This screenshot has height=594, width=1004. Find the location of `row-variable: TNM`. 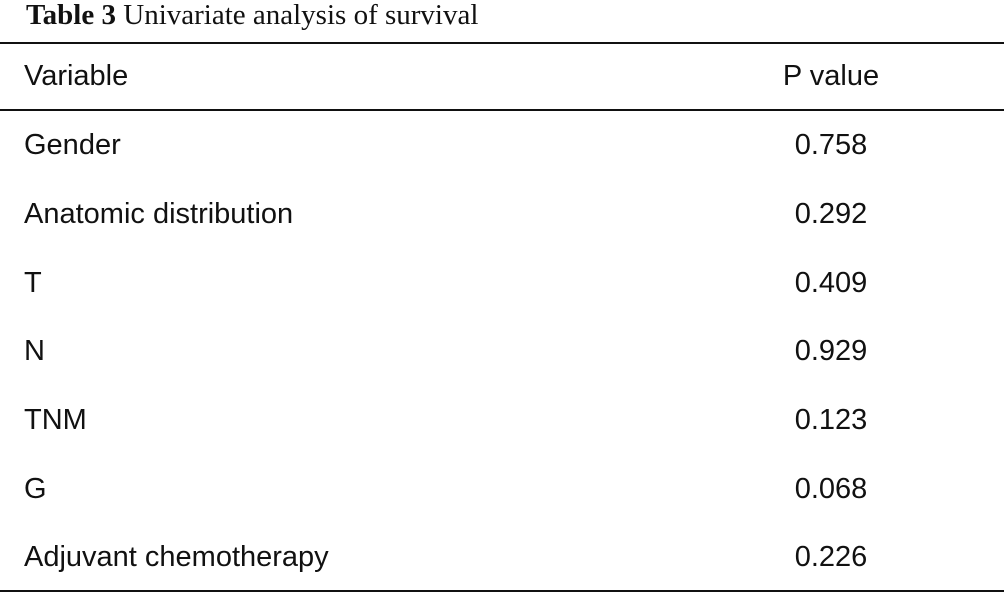

row-variable: TNM is located at coordinates (55, 420).